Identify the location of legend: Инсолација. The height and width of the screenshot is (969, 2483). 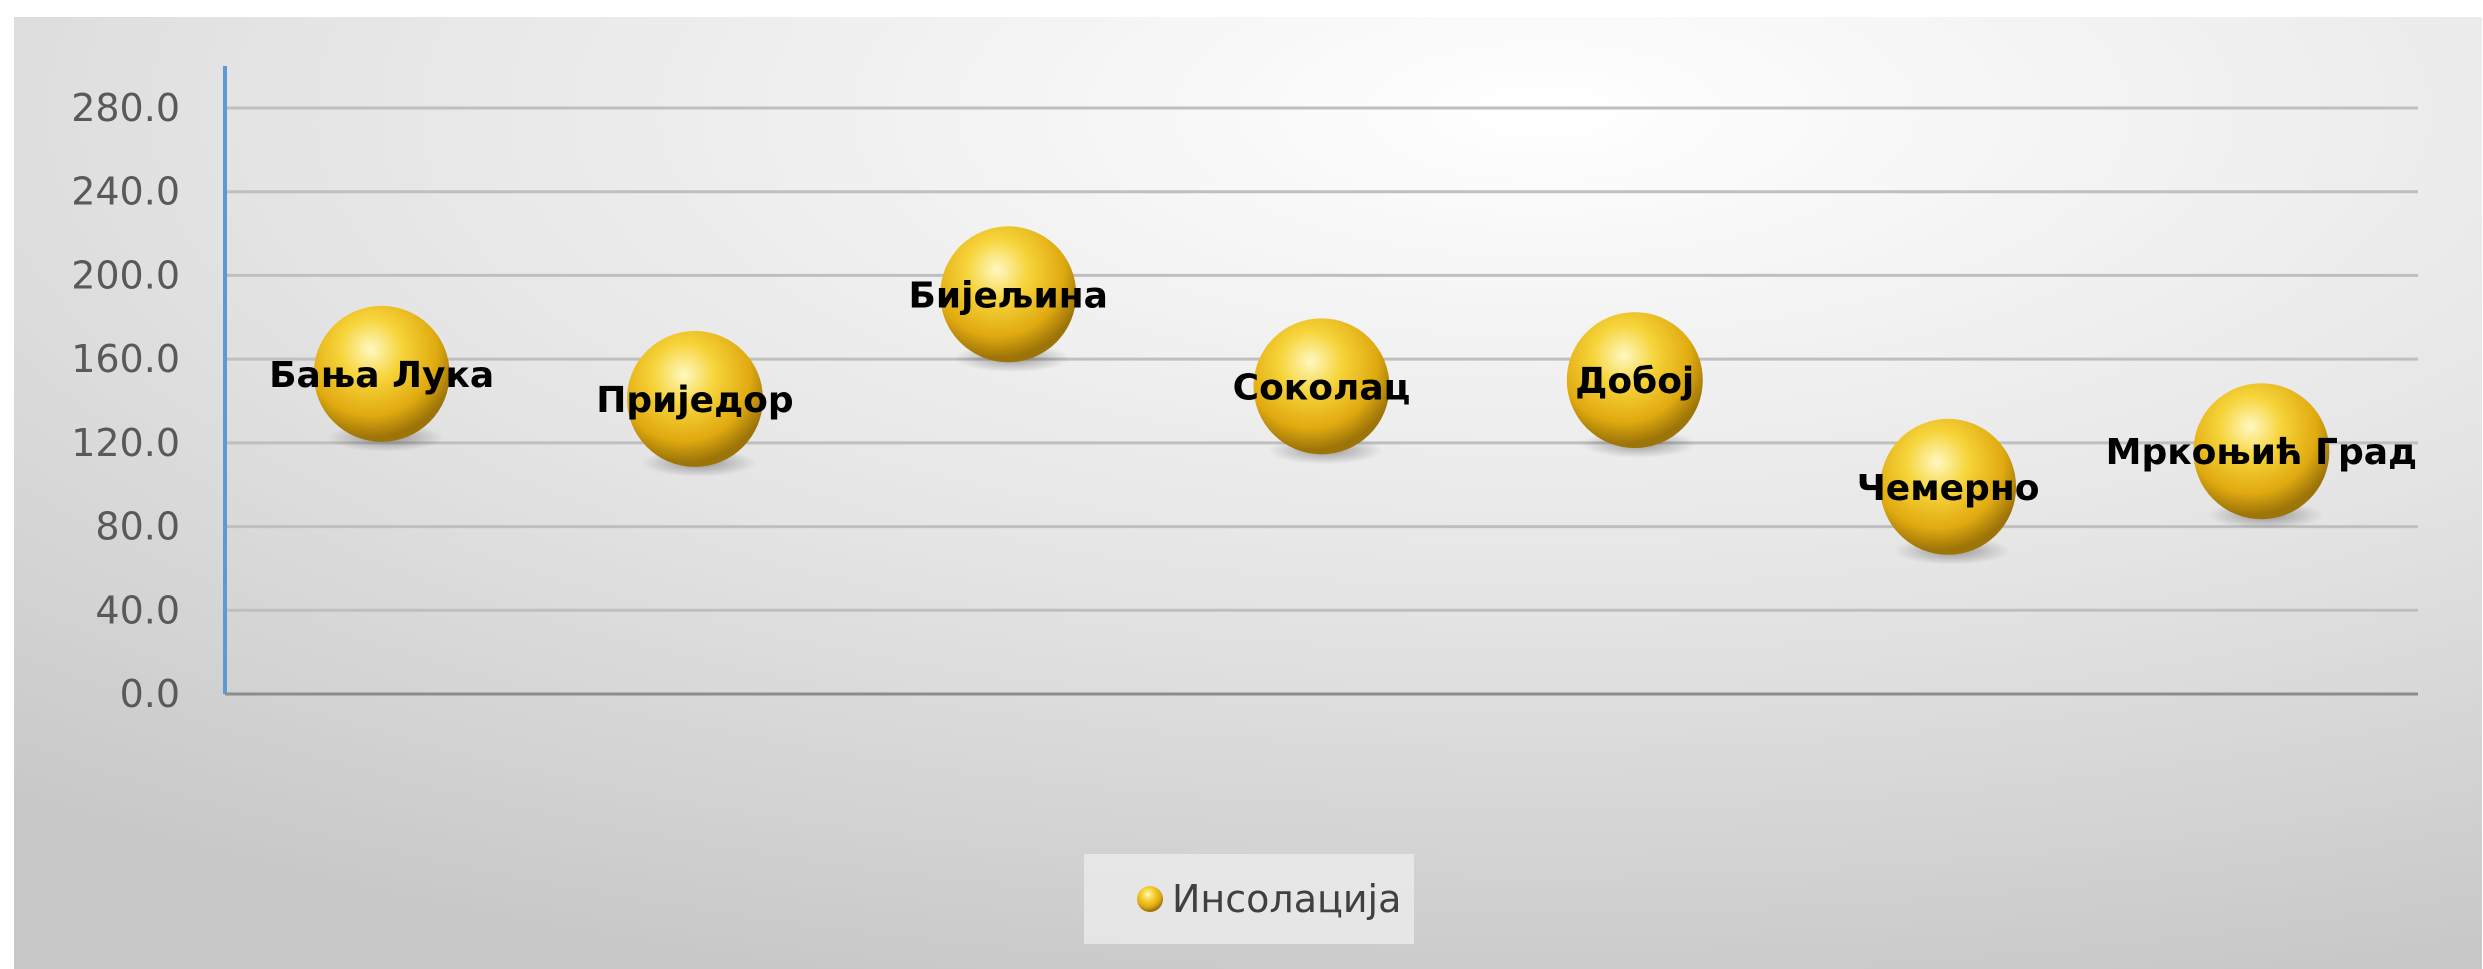
(1249, 899).